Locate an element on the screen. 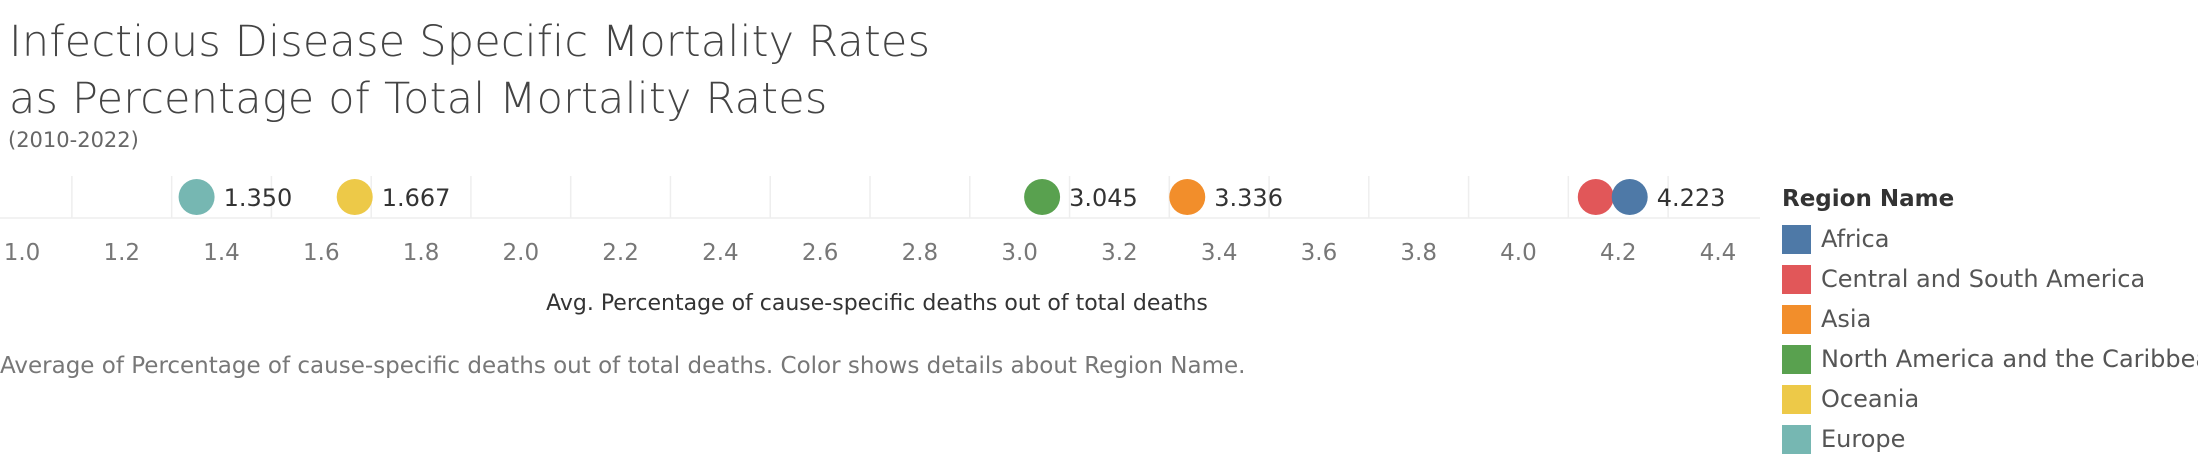 This screenshot has width=2198, height=459. grid-lines is located at coordinates (870, 197).